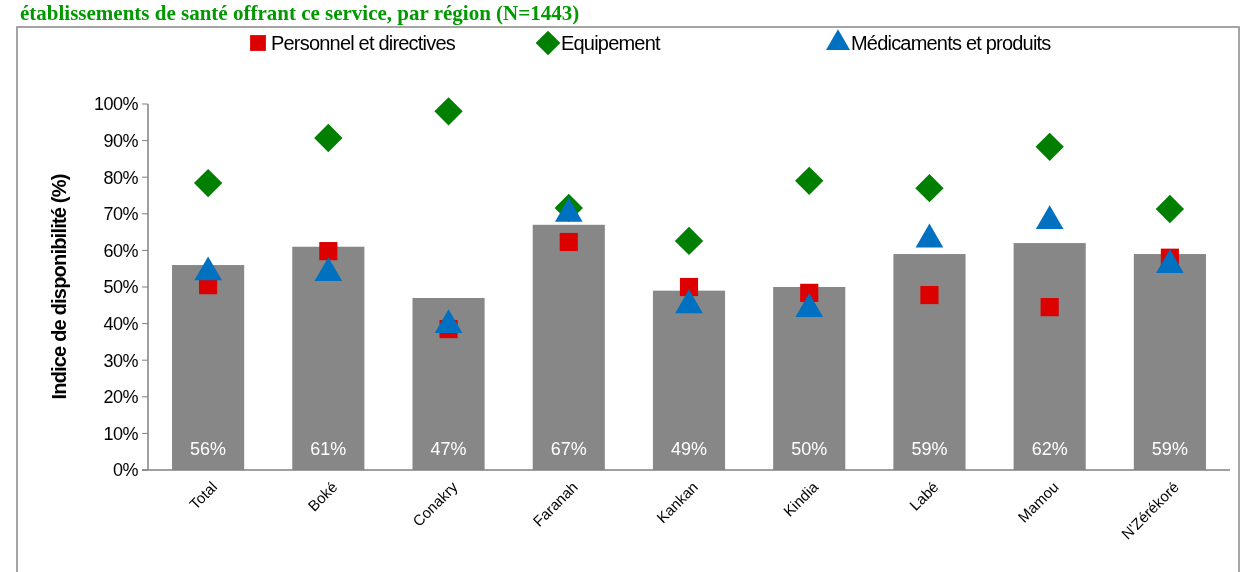 Image resolution: width=1241 pixels, height=572 pixels. Describe the element at coordinates (328, 449) in the screenshot. I see `data-label: 61%` at that location.